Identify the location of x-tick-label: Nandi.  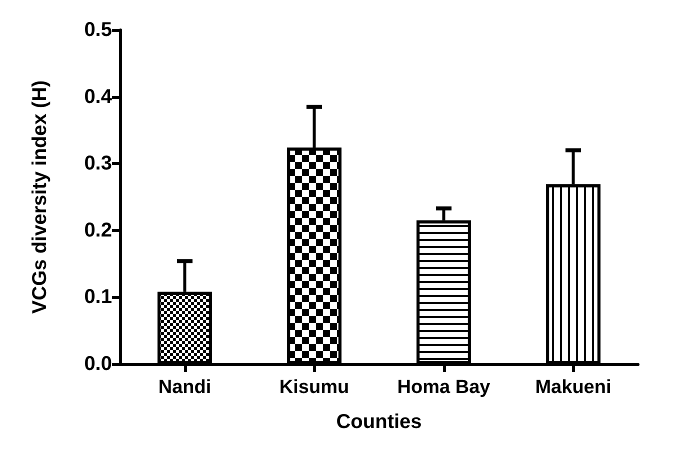
(185, 387).